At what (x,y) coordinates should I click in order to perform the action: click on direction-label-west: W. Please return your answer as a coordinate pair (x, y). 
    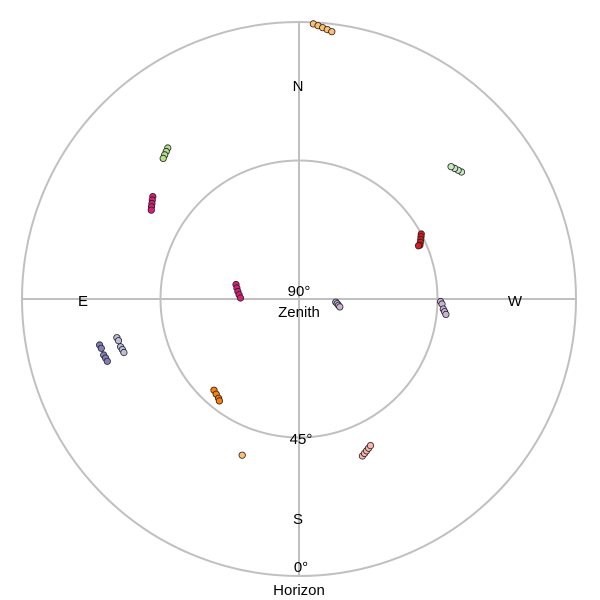
    Looking at the image, I should click on (515, 301).